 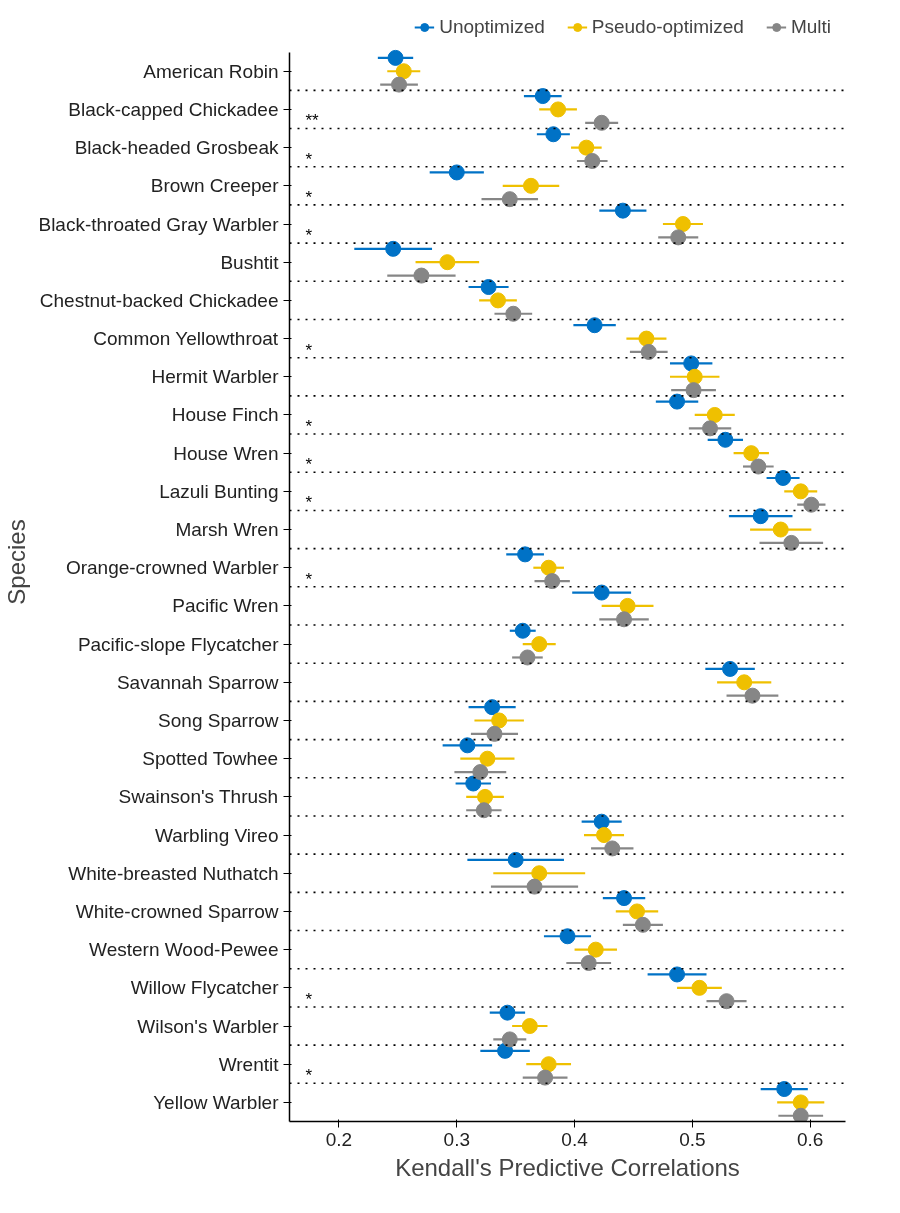 What do you see at coordinates (225, 606) in the screenshot?
I see `y-tick-label: Pacific Wren` at bounding box center [225, 606].